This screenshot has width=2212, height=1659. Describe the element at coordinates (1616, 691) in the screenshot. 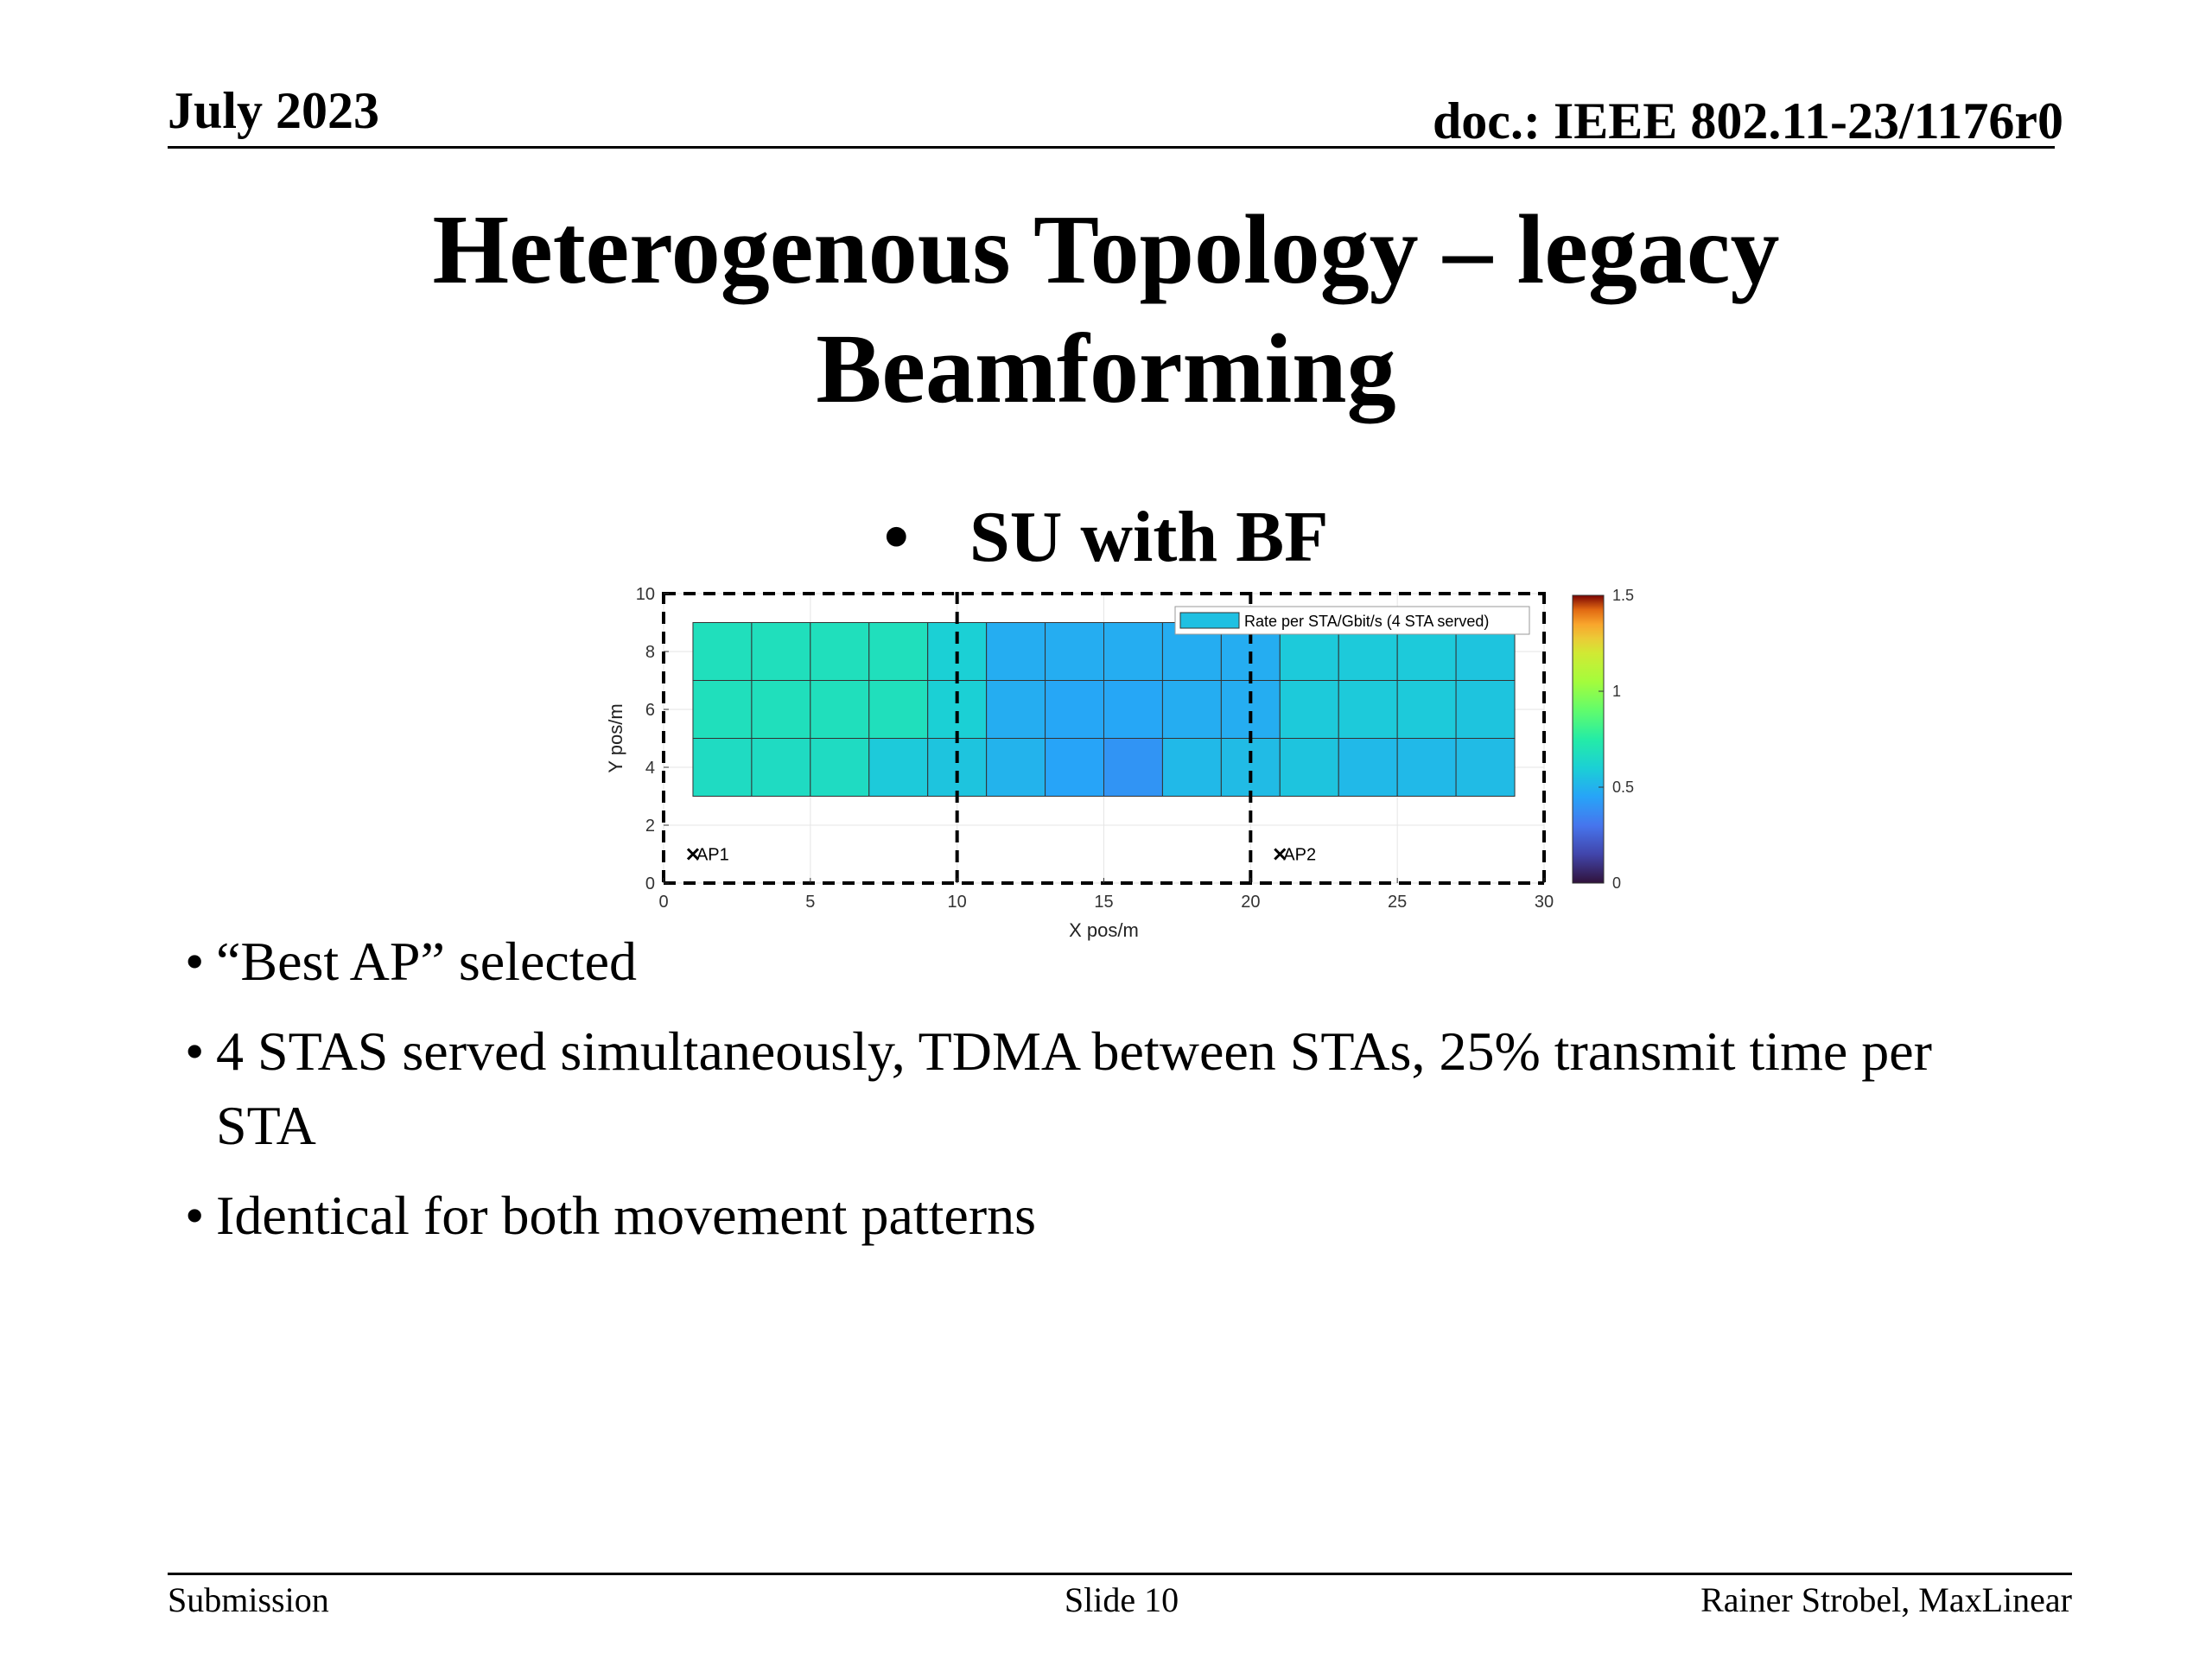

I see `colorbar-tick-label: 1` at that location.